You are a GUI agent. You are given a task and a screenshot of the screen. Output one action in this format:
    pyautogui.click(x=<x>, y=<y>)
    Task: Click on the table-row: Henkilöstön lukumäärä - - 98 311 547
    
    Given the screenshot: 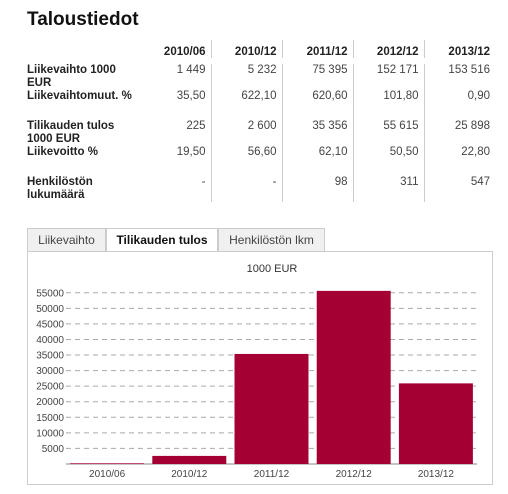 What is the action you would take?
    pyautogui.click(x=261, y=189)
    